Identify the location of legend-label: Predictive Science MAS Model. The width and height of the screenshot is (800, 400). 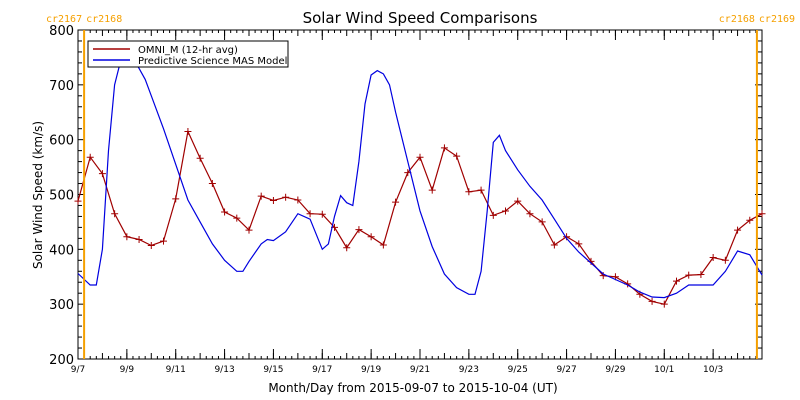
(212, 61).